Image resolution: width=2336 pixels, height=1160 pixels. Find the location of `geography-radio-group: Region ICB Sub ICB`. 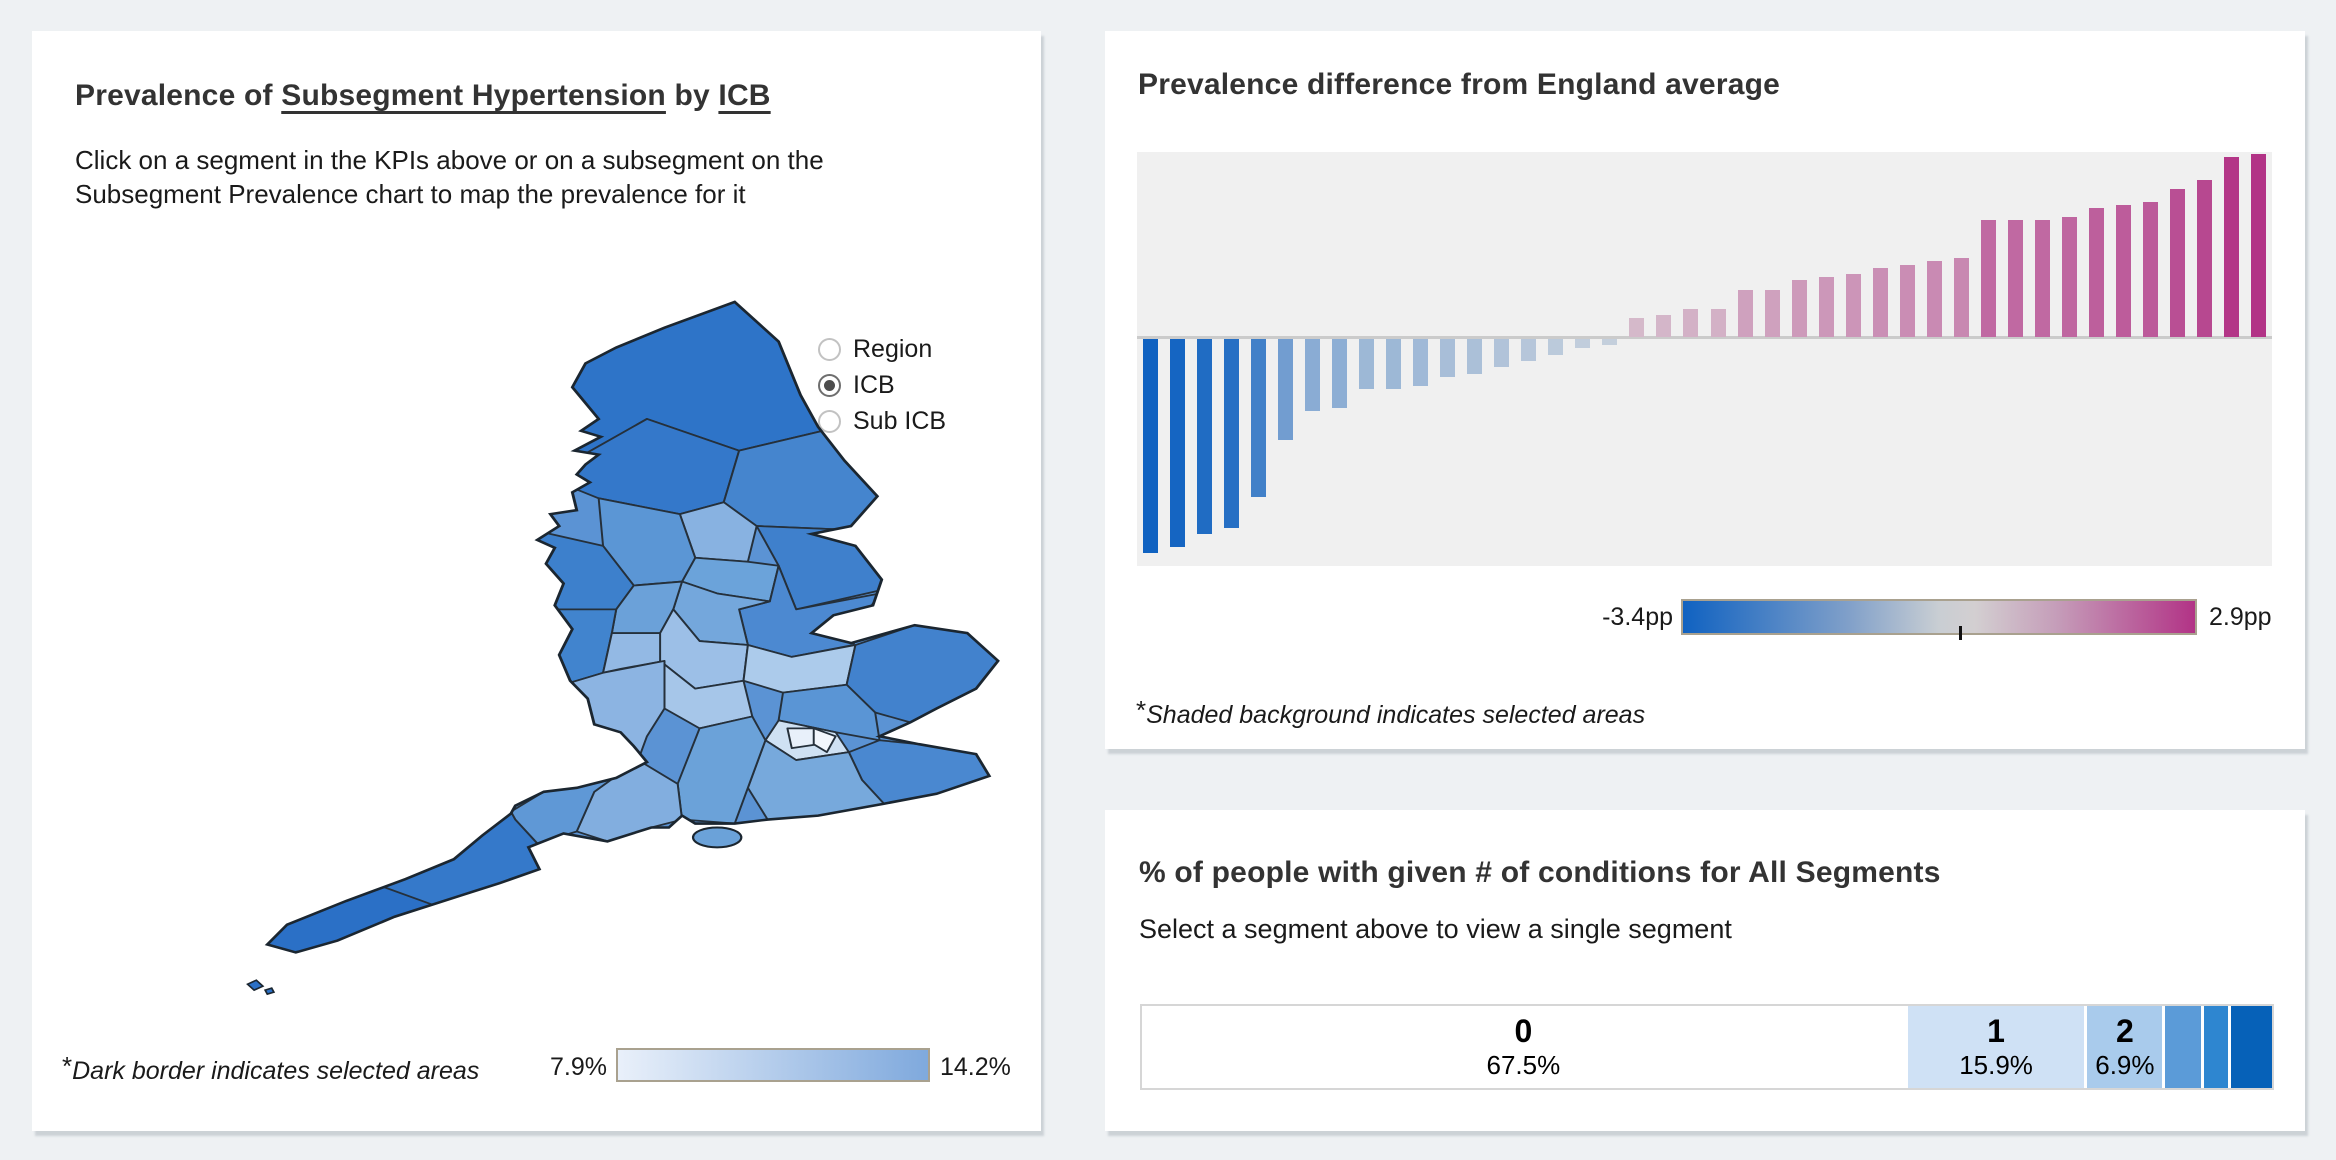

geography-radio-group: Region ICB Sub ICB is located at coordinates (882, 385).